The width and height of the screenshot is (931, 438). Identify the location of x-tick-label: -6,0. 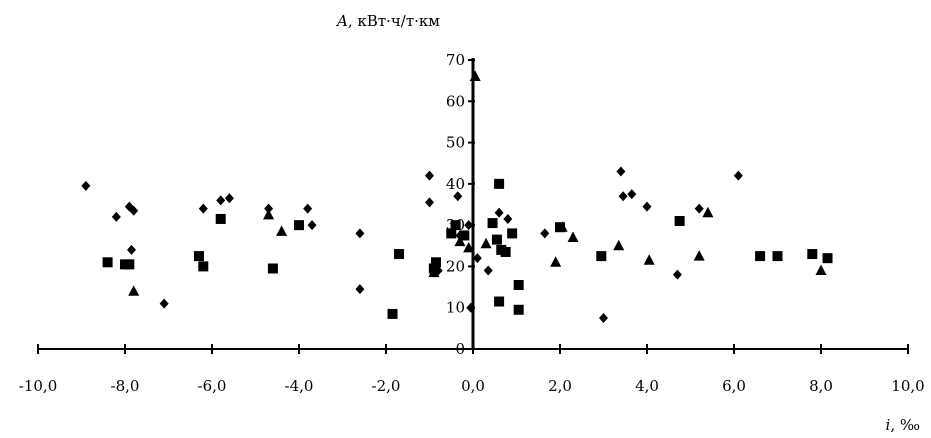
(212, 386).